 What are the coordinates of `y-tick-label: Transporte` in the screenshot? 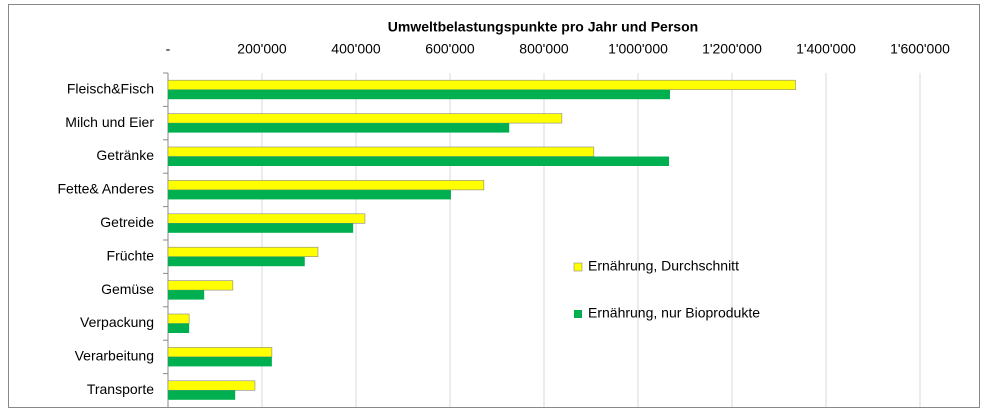 It's located at (120, 389).